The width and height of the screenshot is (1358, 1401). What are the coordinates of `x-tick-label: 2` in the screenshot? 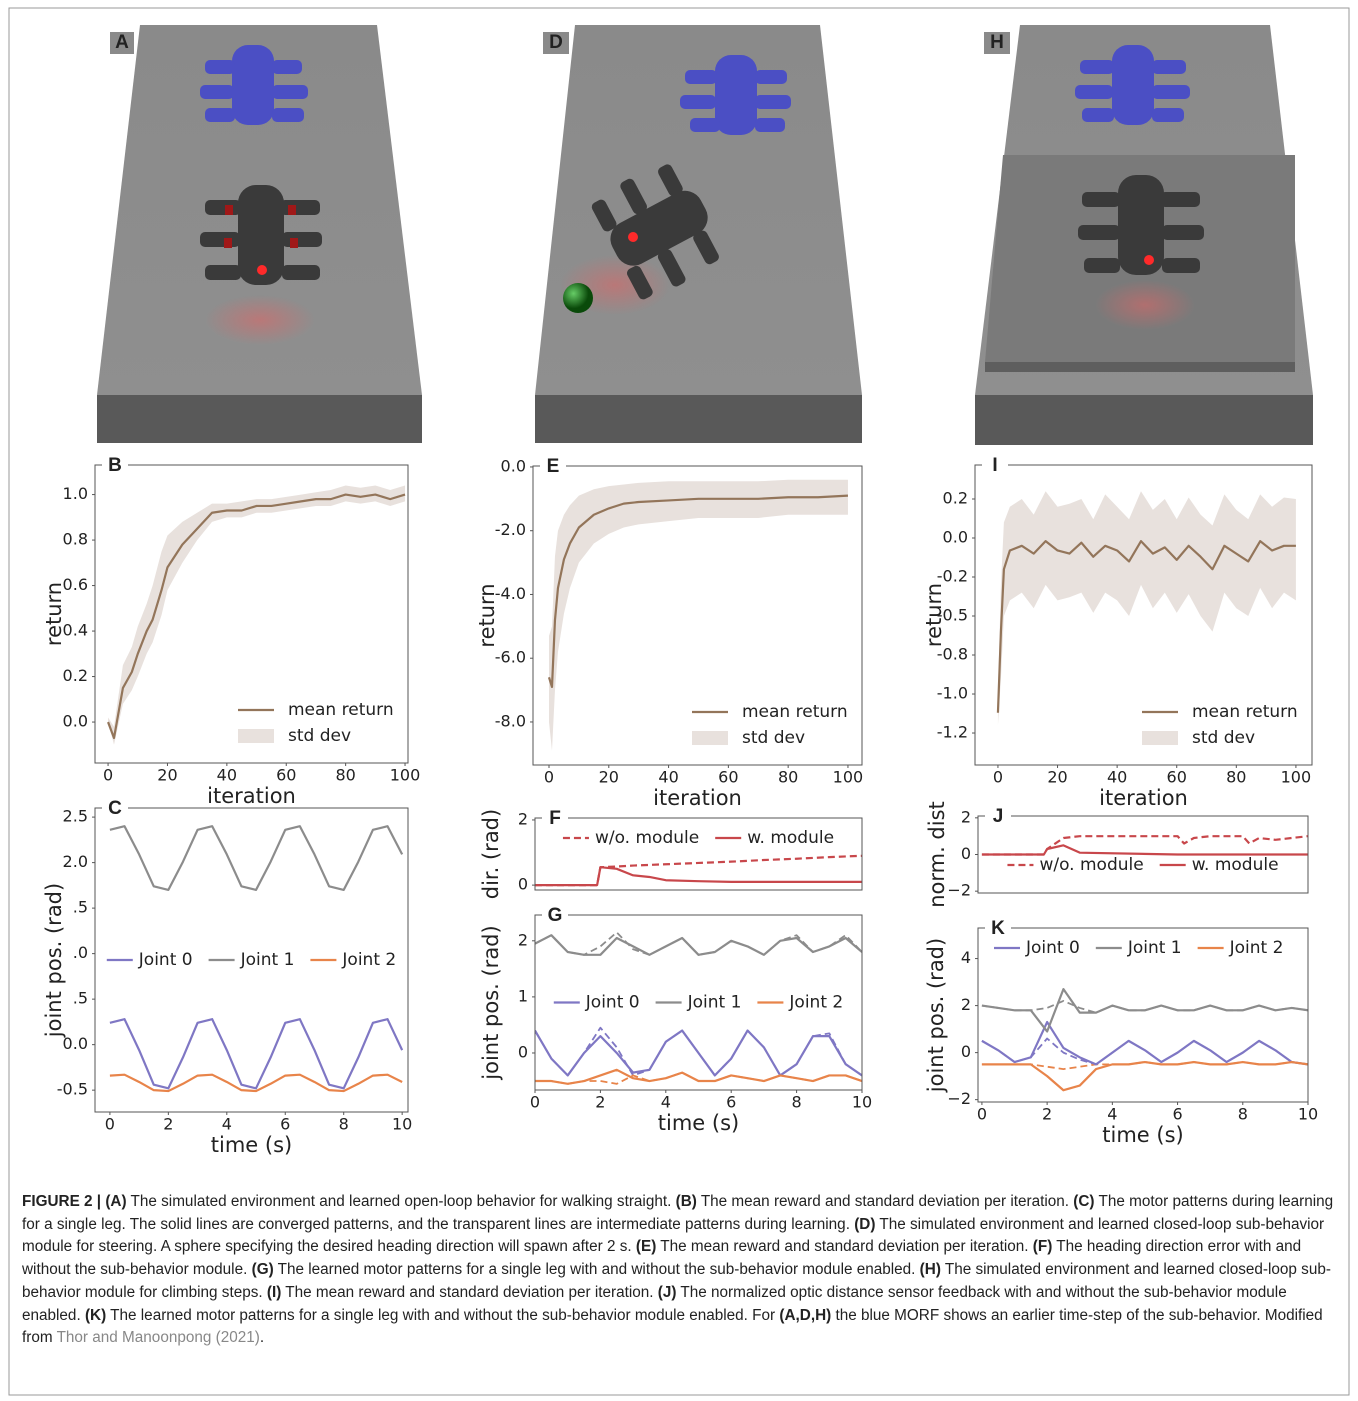 It's located at (600, 1102).